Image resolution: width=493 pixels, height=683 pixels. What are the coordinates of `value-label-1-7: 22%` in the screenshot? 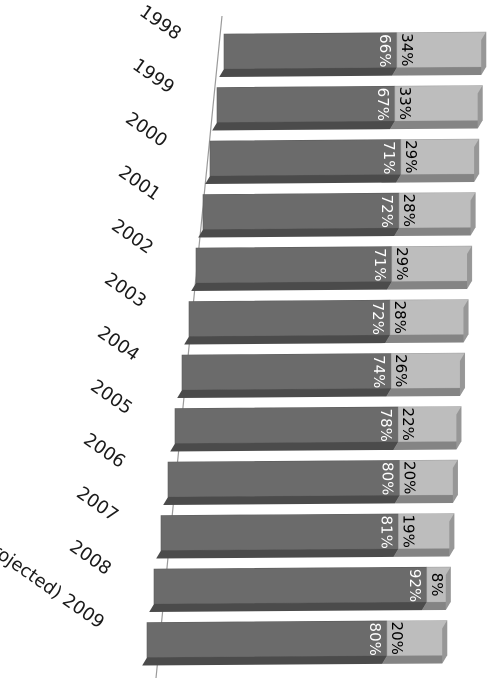 It's located at (408, 424).